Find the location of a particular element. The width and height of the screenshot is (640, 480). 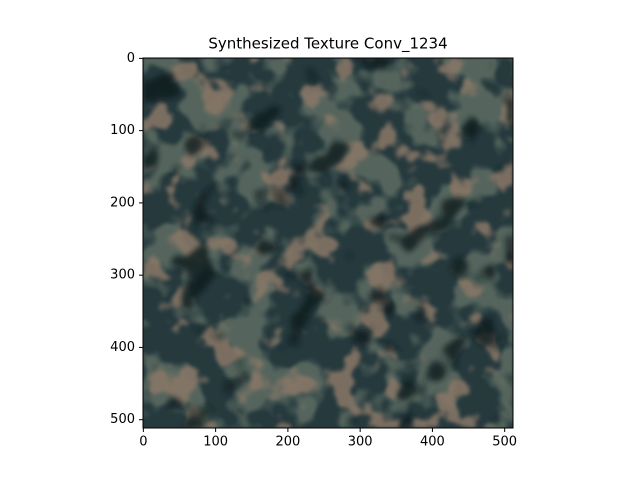

x-tick-label: 300 is located at coordinates (360, 442).